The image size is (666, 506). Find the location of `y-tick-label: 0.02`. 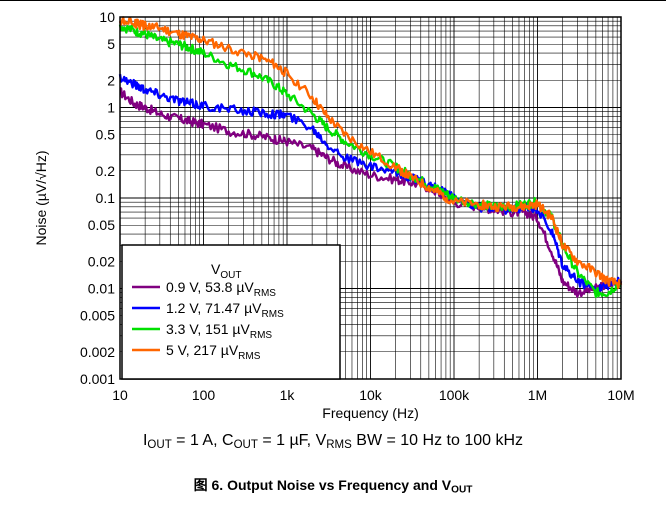

y-tick-label: 0.02 is located at coordinates (101, 261).